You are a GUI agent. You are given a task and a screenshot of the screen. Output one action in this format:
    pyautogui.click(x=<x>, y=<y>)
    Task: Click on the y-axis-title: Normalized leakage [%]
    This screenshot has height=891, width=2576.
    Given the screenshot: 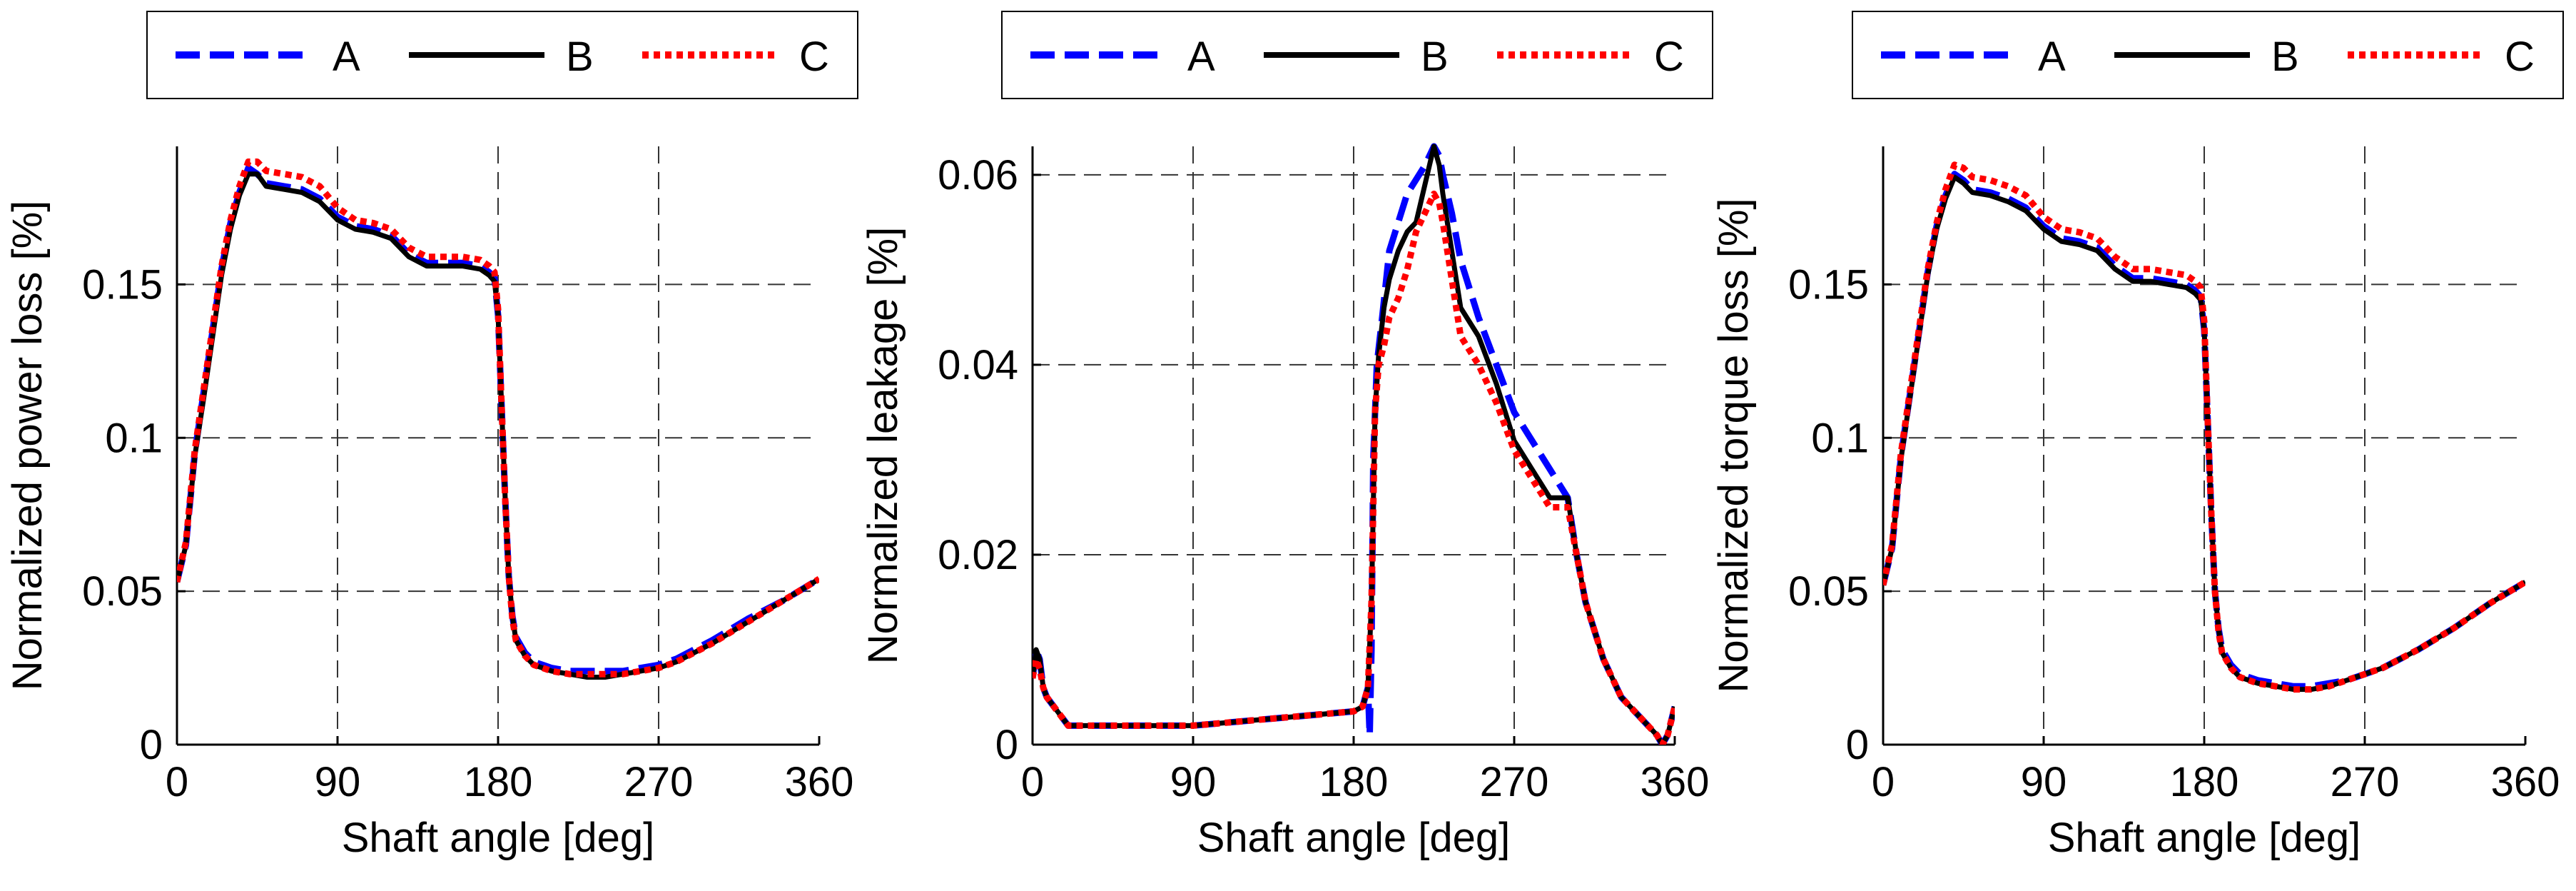 What is the action you would take?
    pyautogui.click(x=883, y=446)
    